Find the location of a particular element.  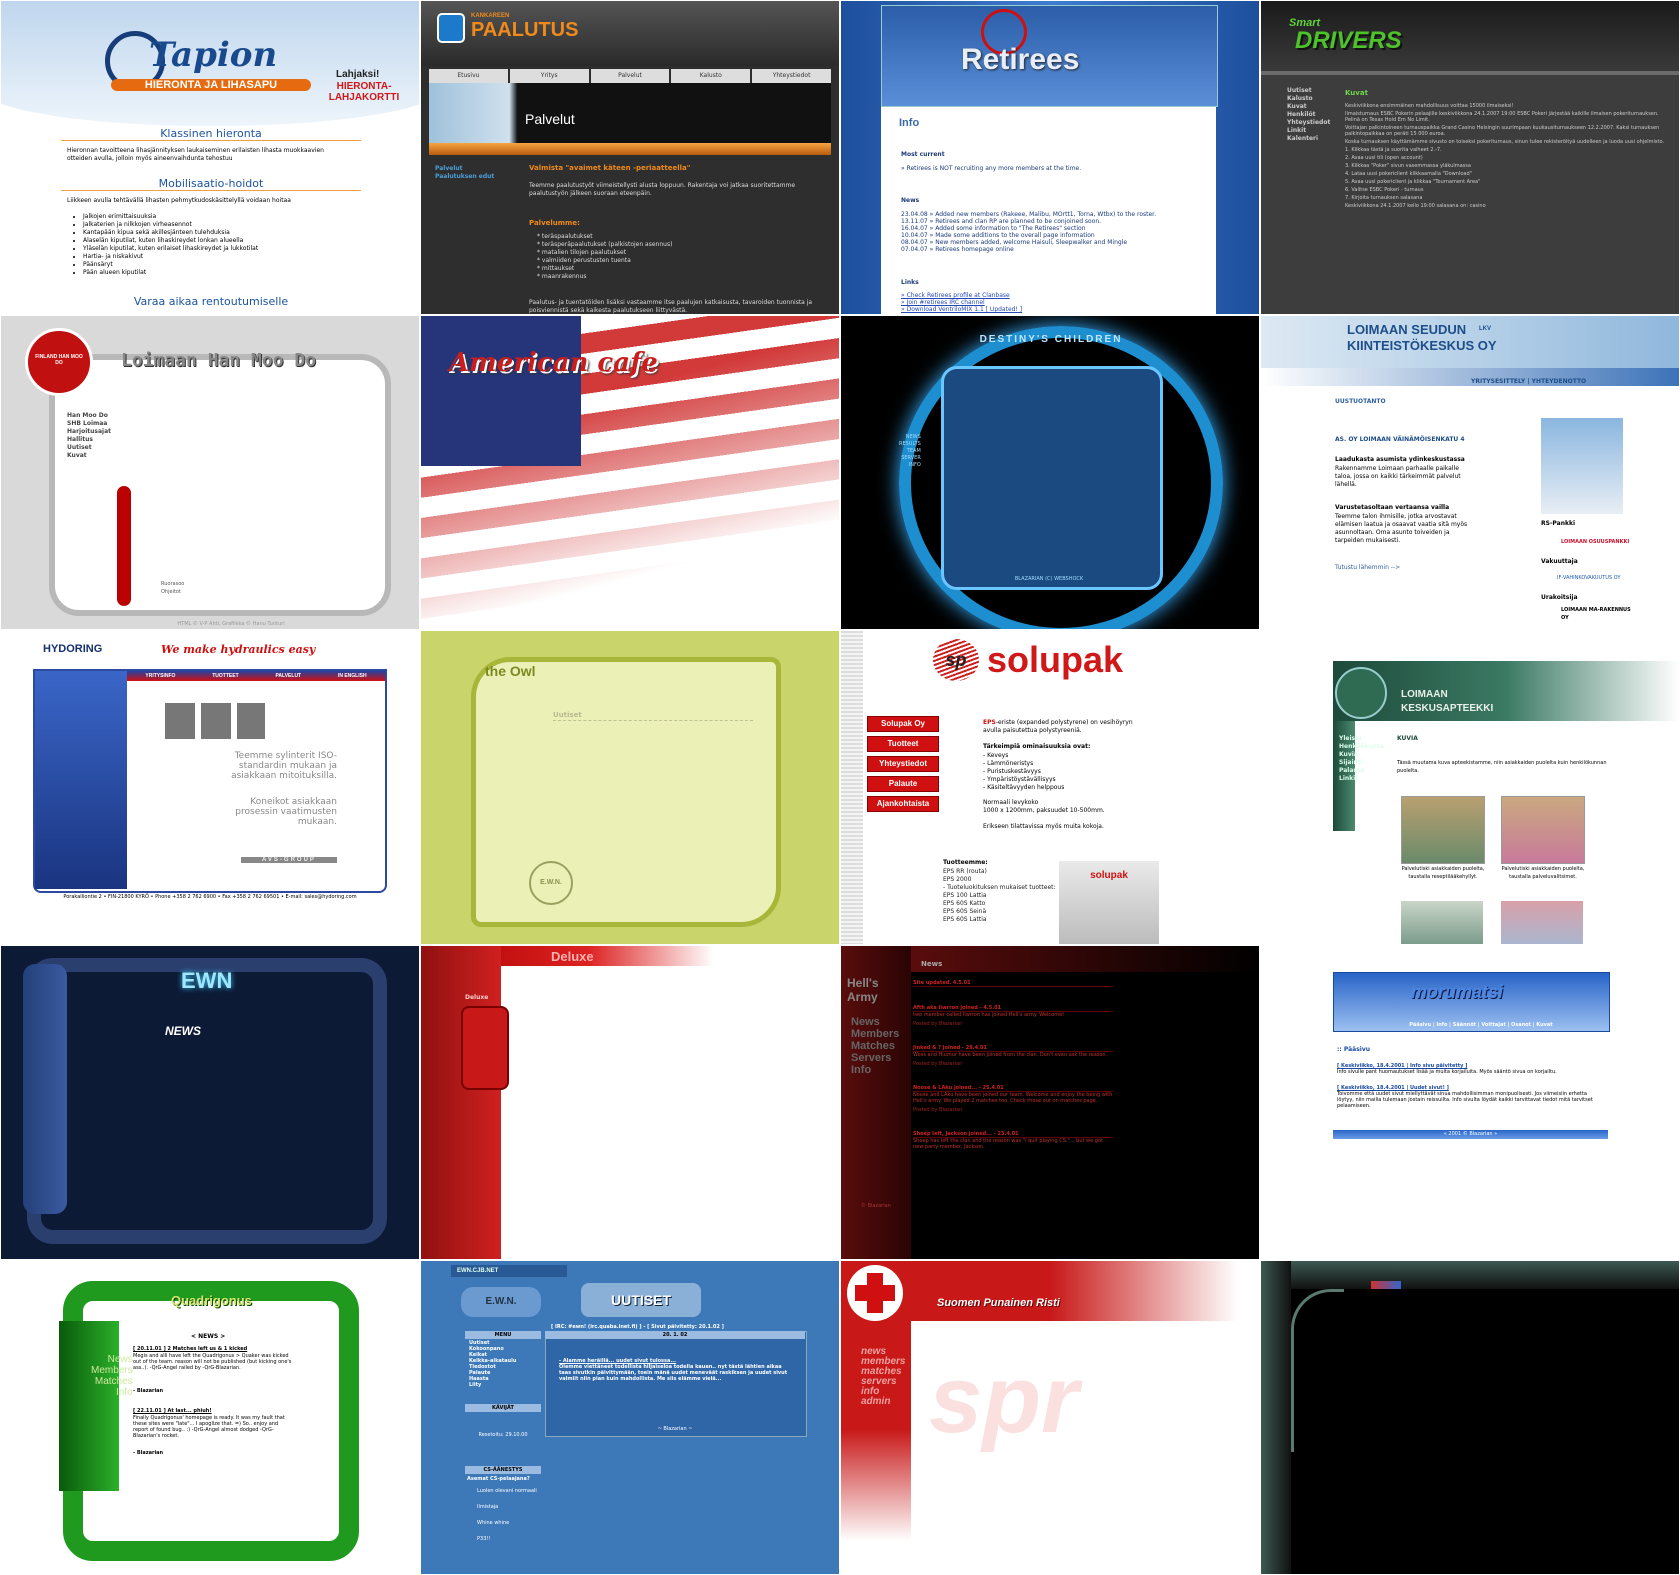

nav-tab: Yritys is located at coordinates (549, 76).